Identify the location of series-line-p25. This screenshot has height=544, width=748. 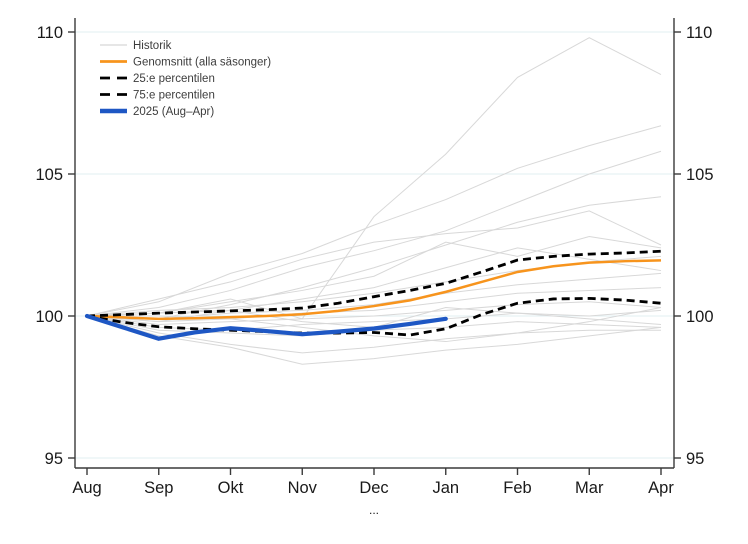
(374, 316).